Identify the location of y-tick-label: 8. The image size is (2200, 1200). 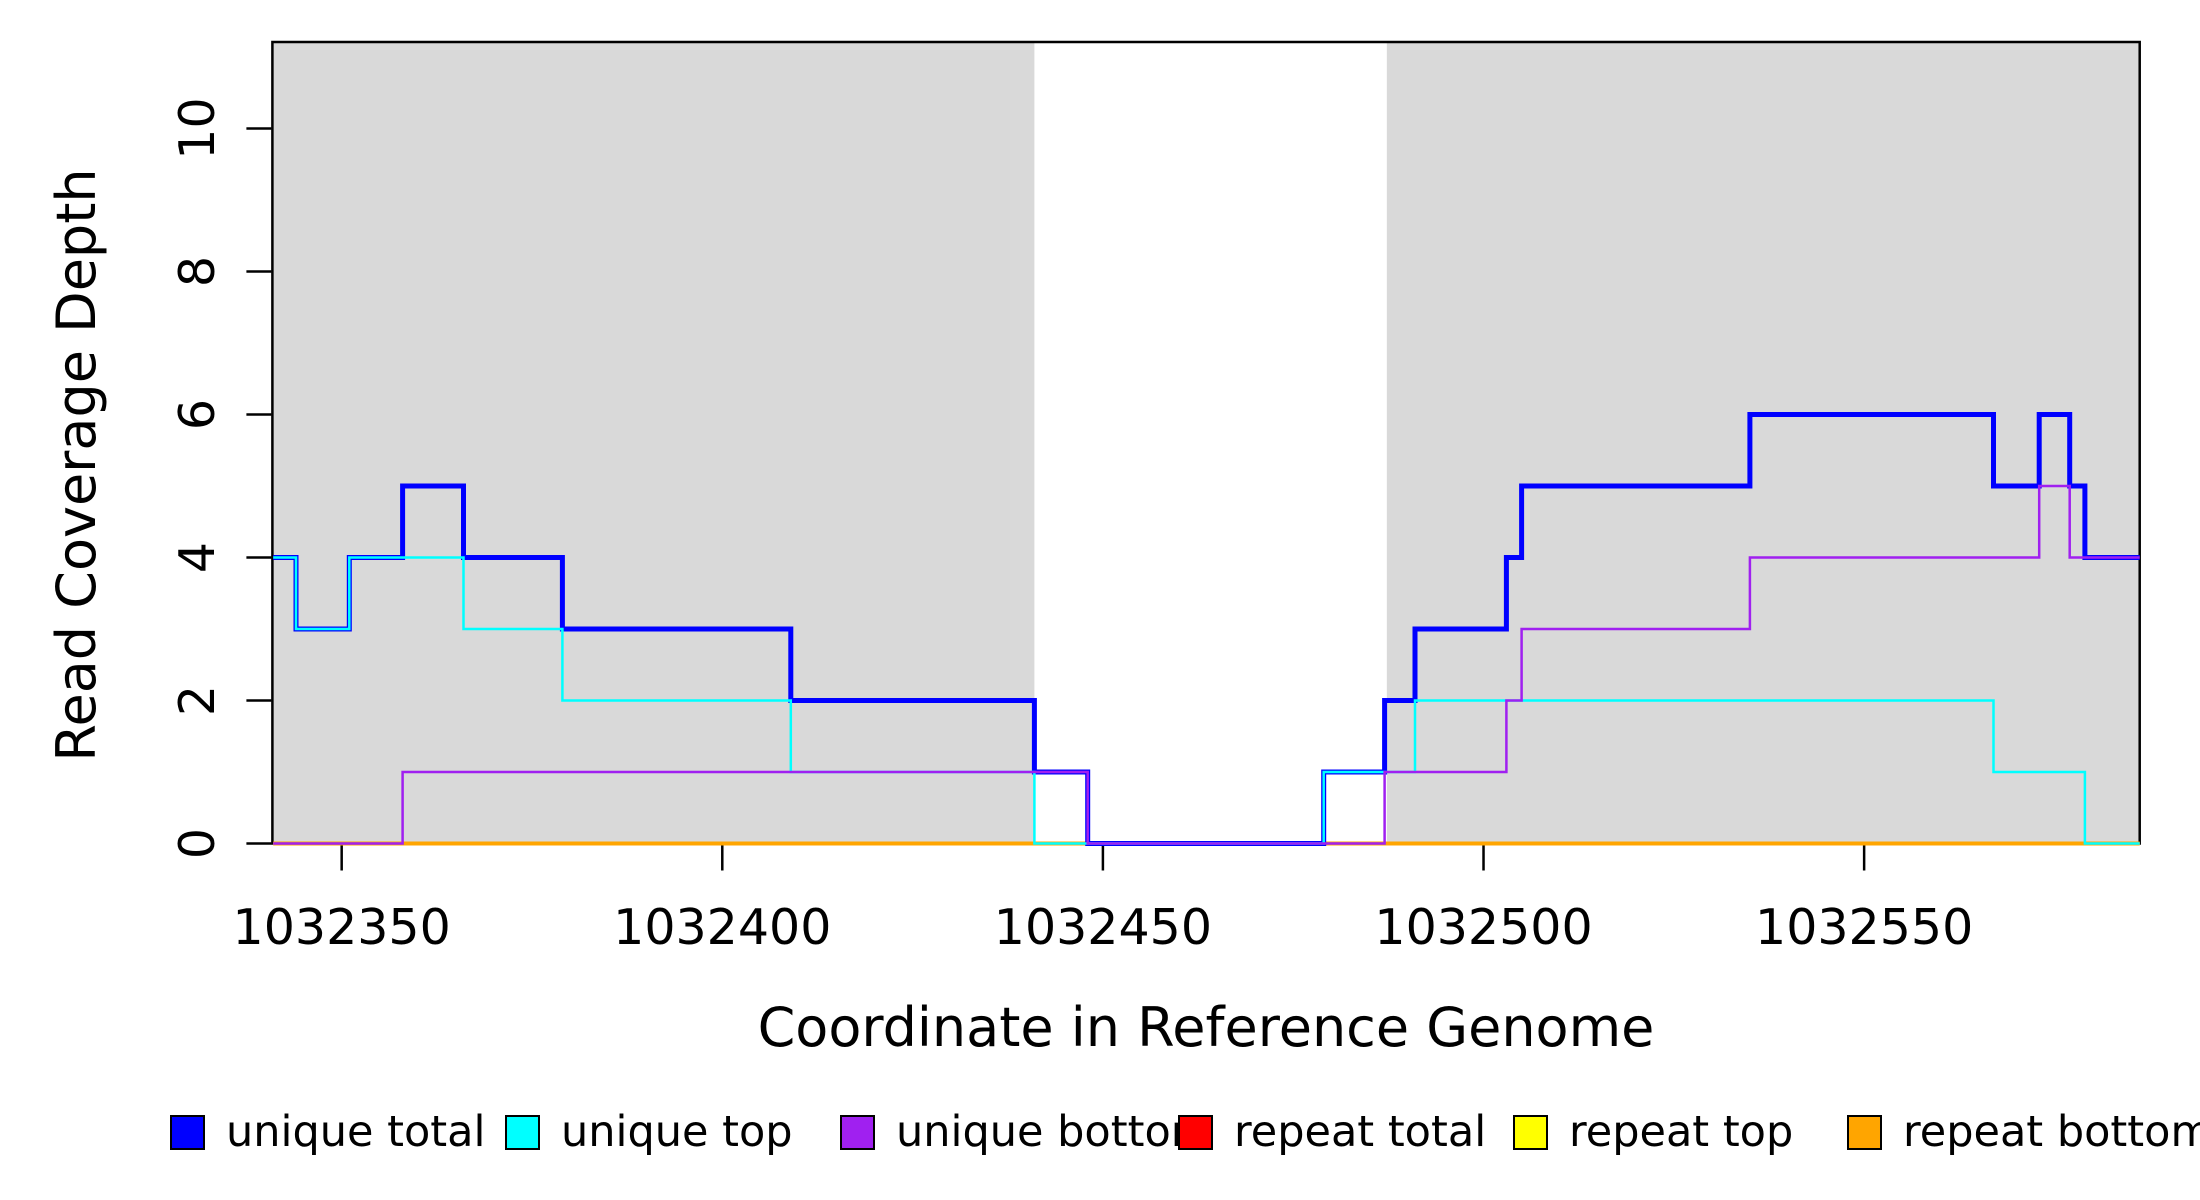
(197, 271).